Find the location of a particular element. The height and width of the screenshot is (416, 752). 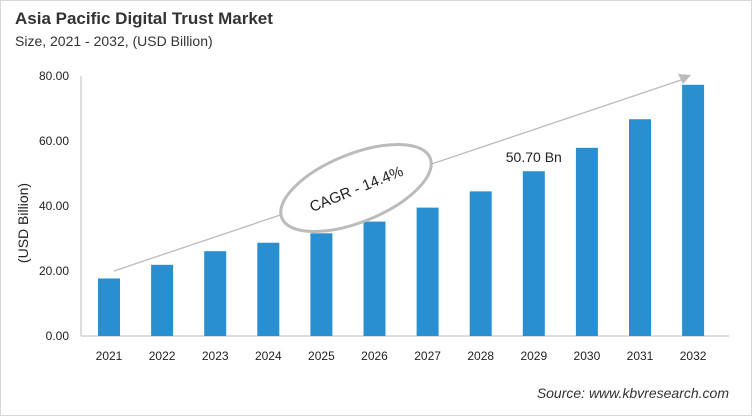

bar-2032 is located at coordinates (693, 210).